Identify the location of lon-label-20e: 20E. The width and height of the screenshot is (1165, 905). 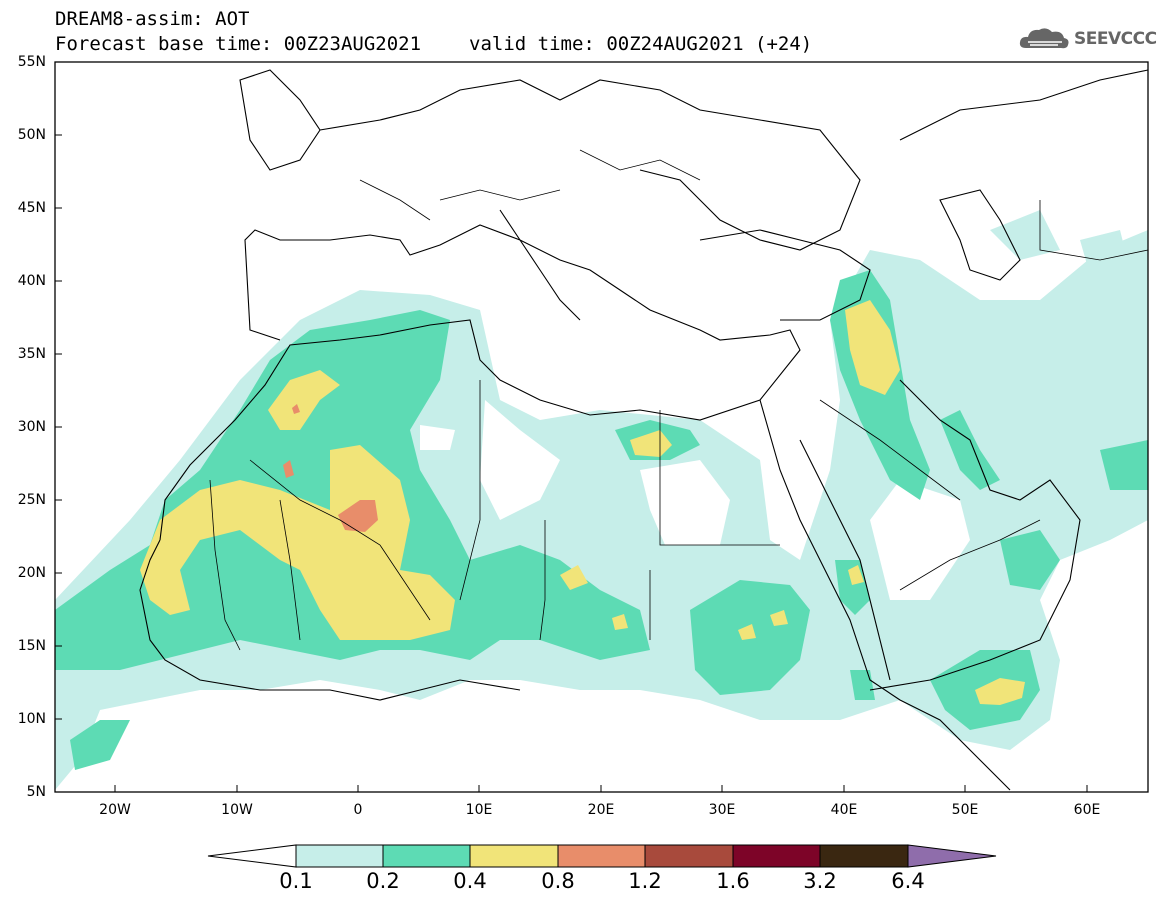
(601, 810).